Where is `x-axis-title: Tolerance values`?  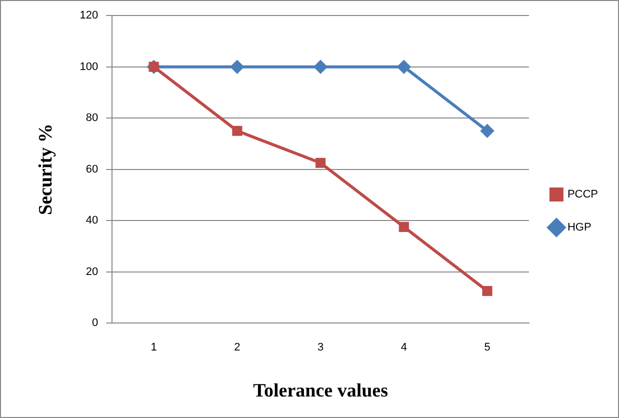
x-axis-title: Tolerance values is located at coordinates (320, 391).